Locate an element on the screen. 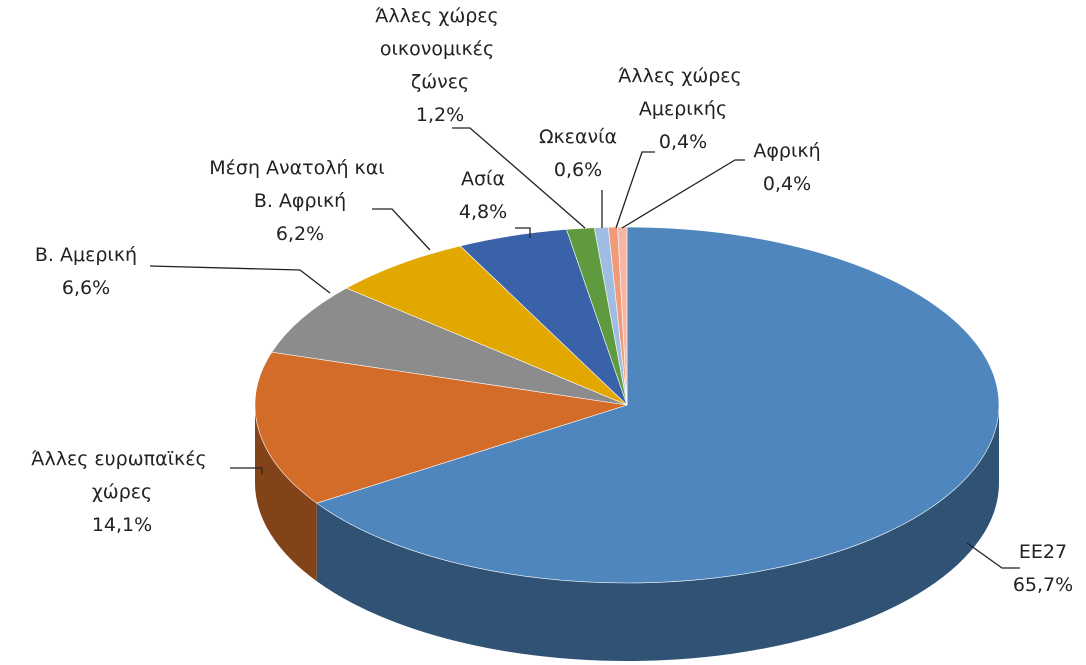 The width and height of the screenshot is (1086, 665). category-label: Ωκεανία is located at coordinates (578, 137).